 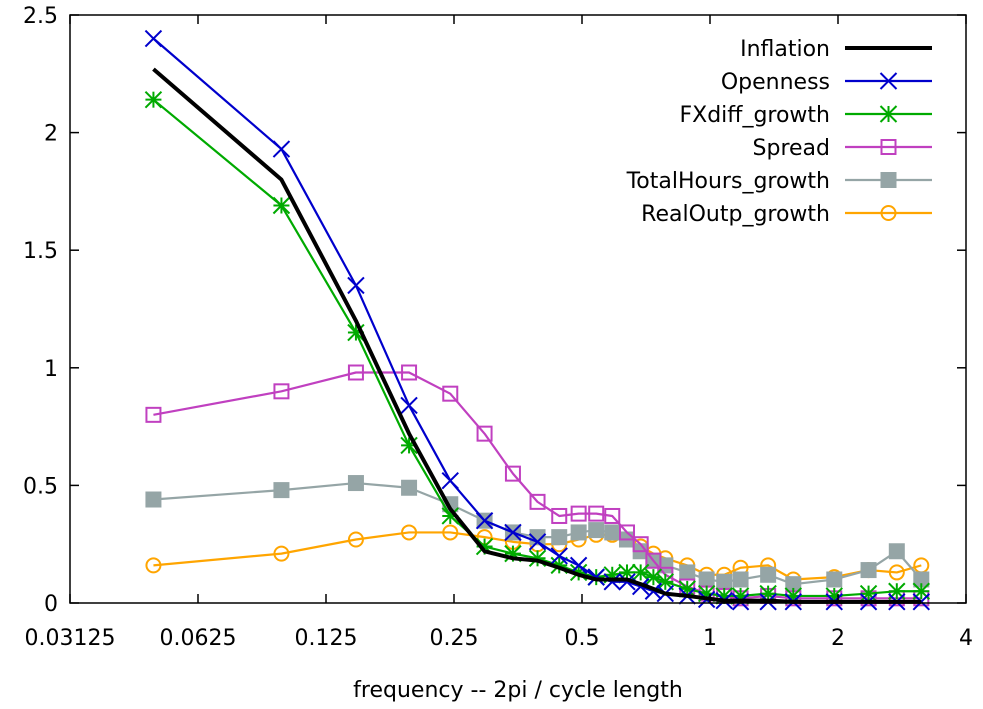 I want to click on x-tick-label: 0.5, so click(x=582, y=638).